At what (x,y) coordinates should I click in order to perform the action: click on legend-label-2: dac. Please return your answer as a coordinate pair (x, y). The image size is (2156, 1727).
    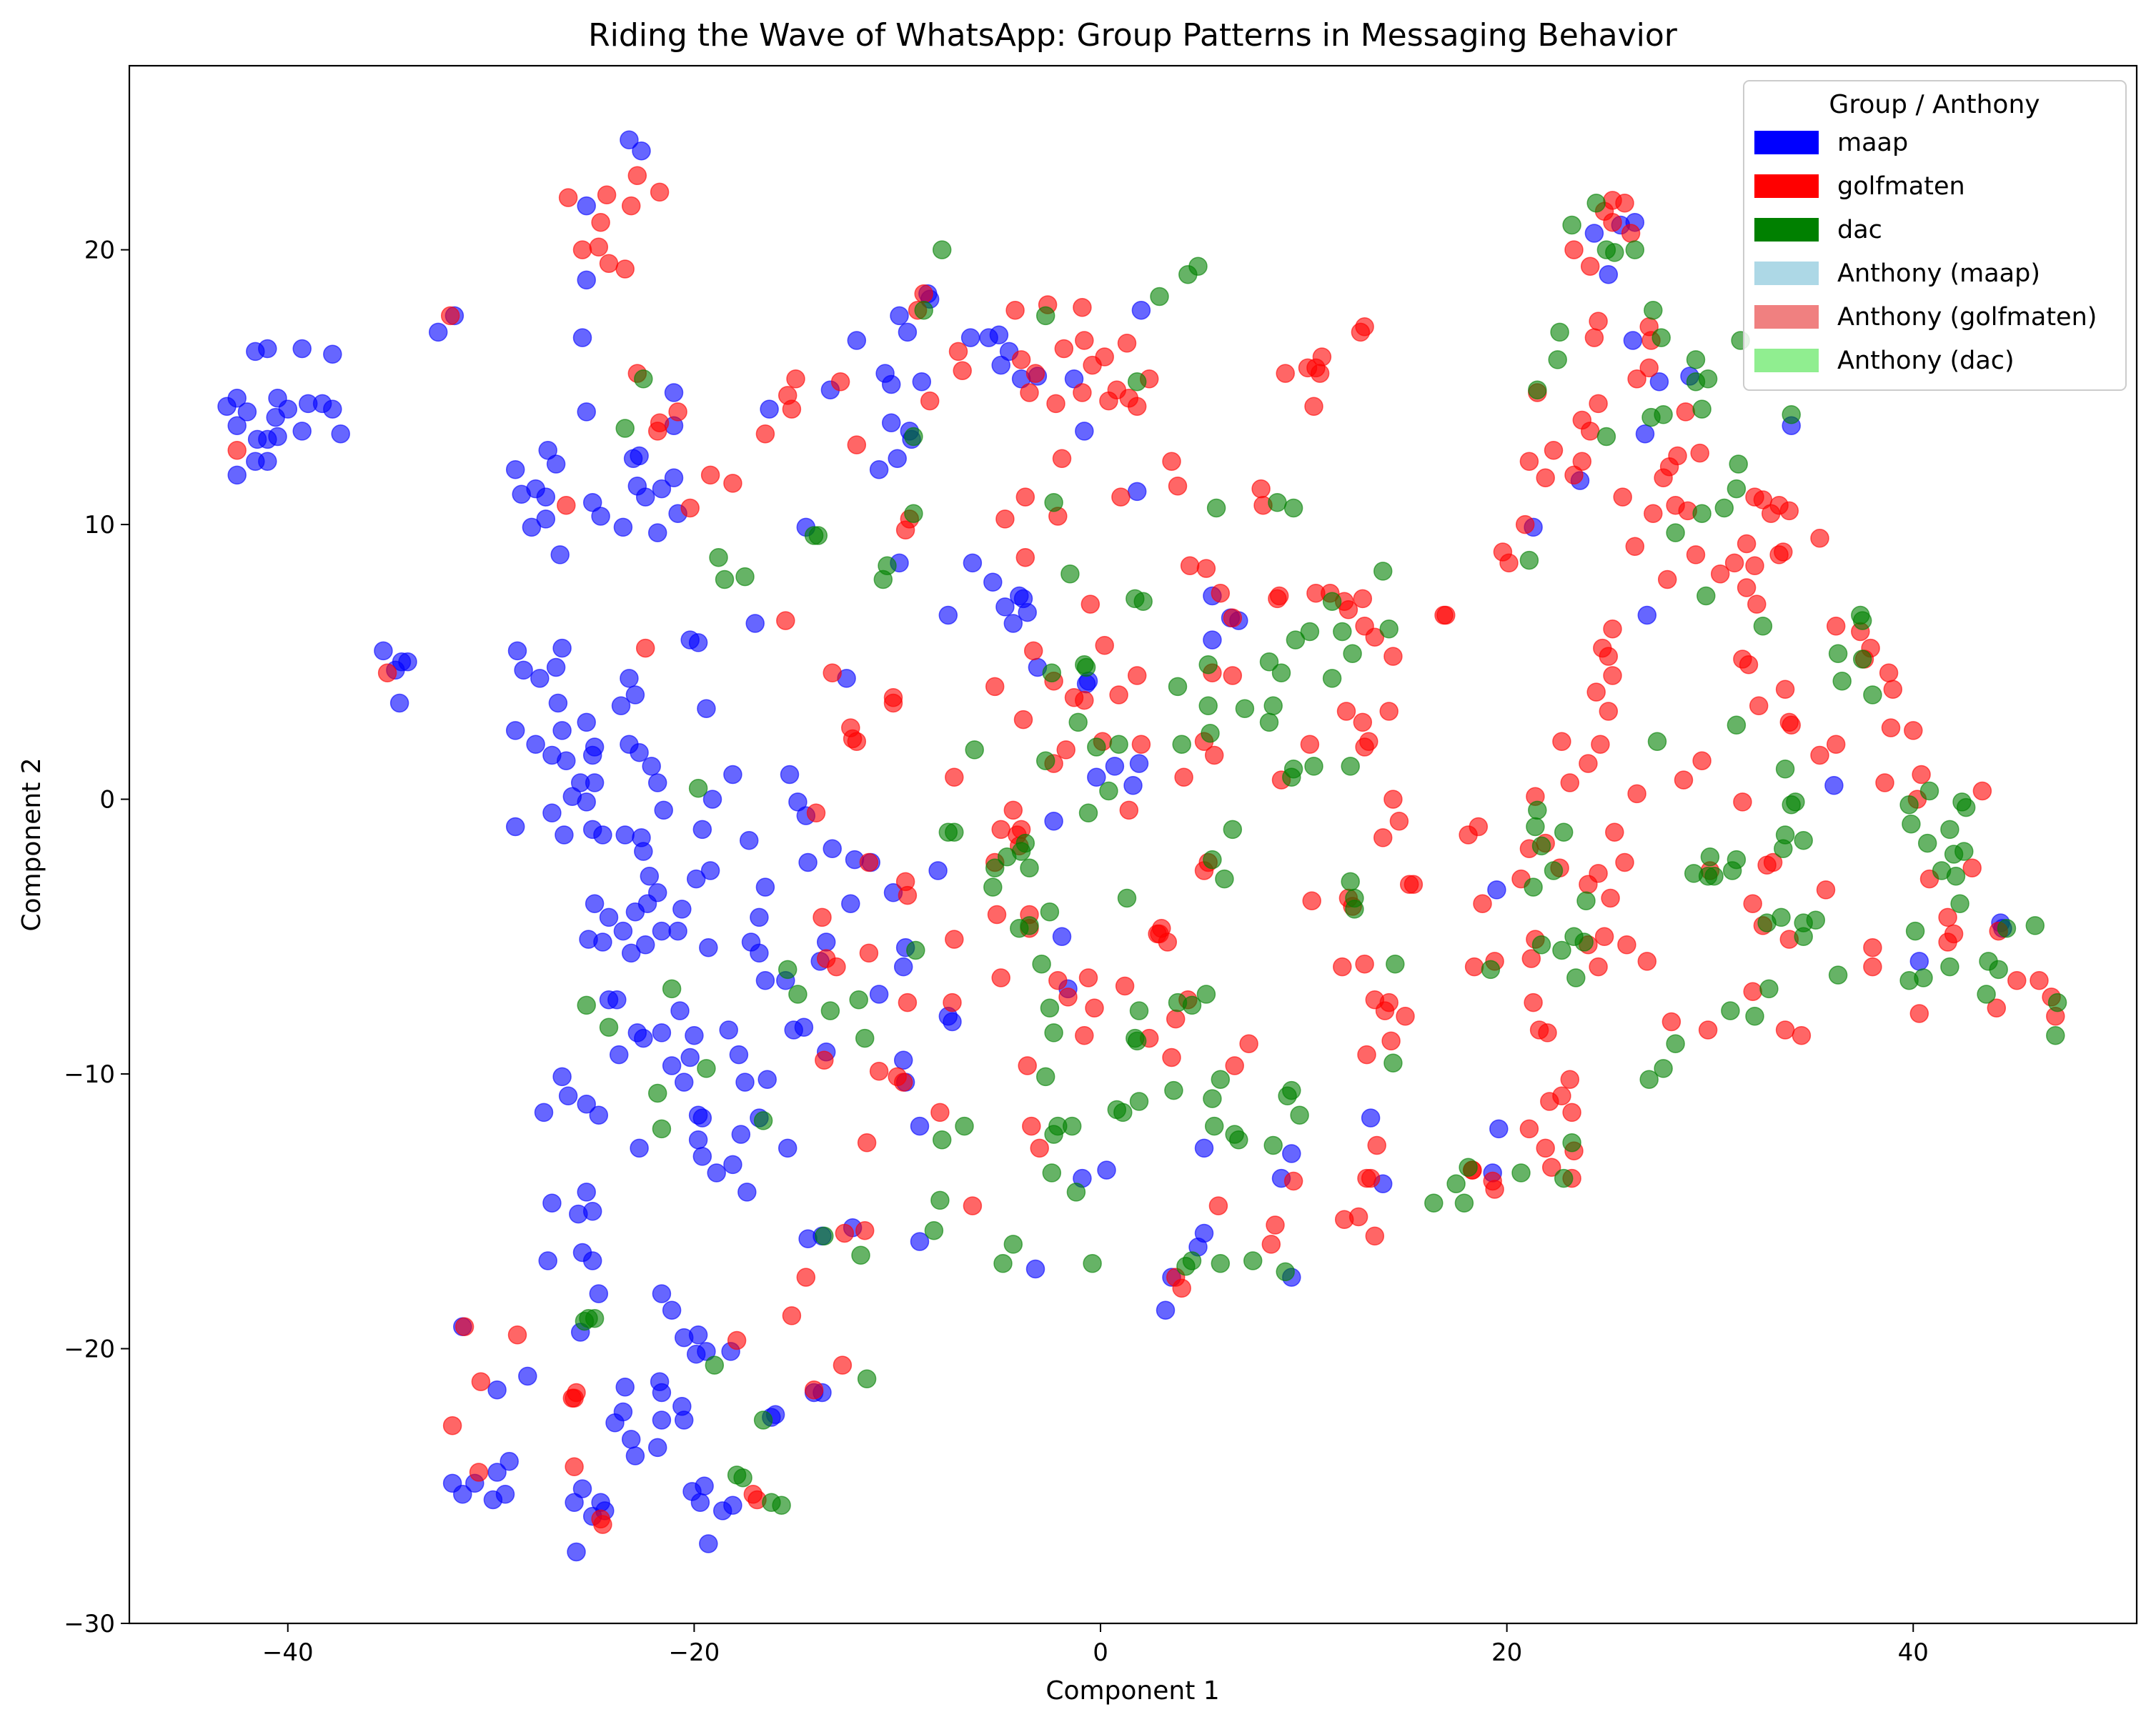
    Looking at the image, I should click on (1859, 230).